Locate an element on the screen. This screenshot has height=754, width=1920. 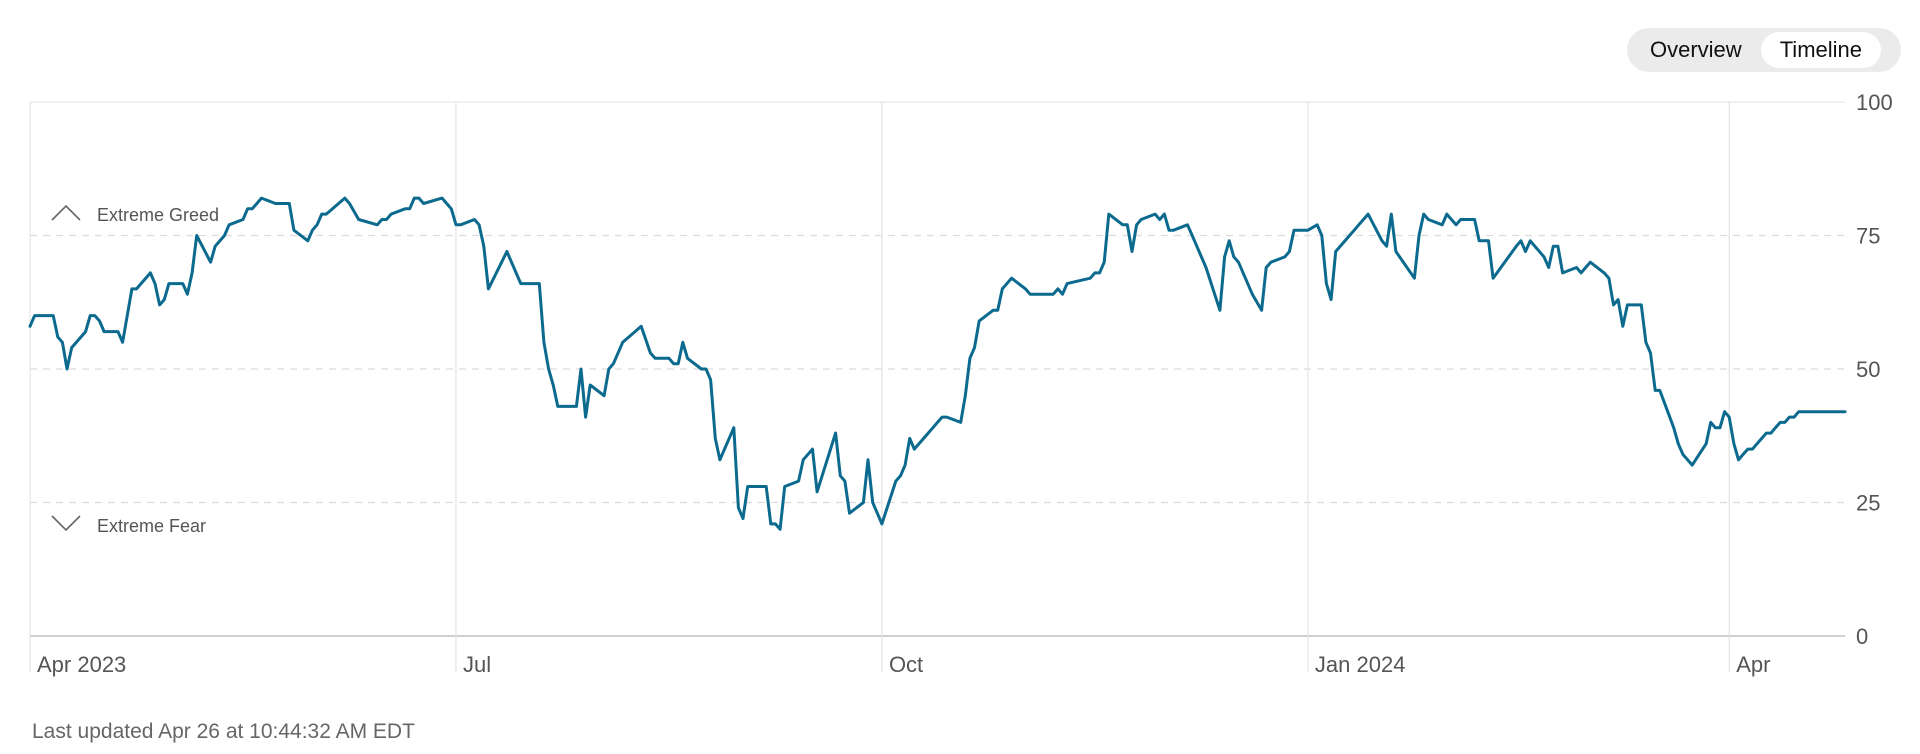
zone-annotations: Extreme Greed Extreme Fear is located at coordinates (135, 370).